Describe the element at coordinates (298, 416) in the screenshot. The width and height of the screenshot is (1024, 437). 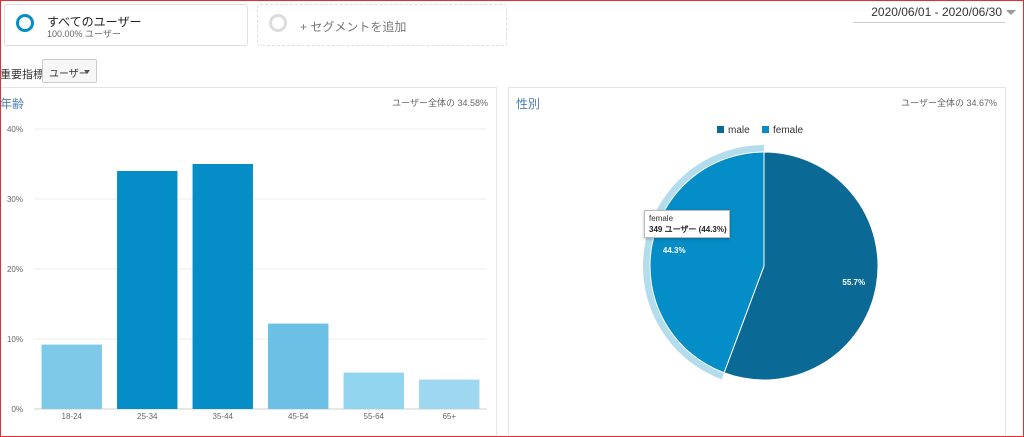
I see `x-tick-label: 45-54` at that location.